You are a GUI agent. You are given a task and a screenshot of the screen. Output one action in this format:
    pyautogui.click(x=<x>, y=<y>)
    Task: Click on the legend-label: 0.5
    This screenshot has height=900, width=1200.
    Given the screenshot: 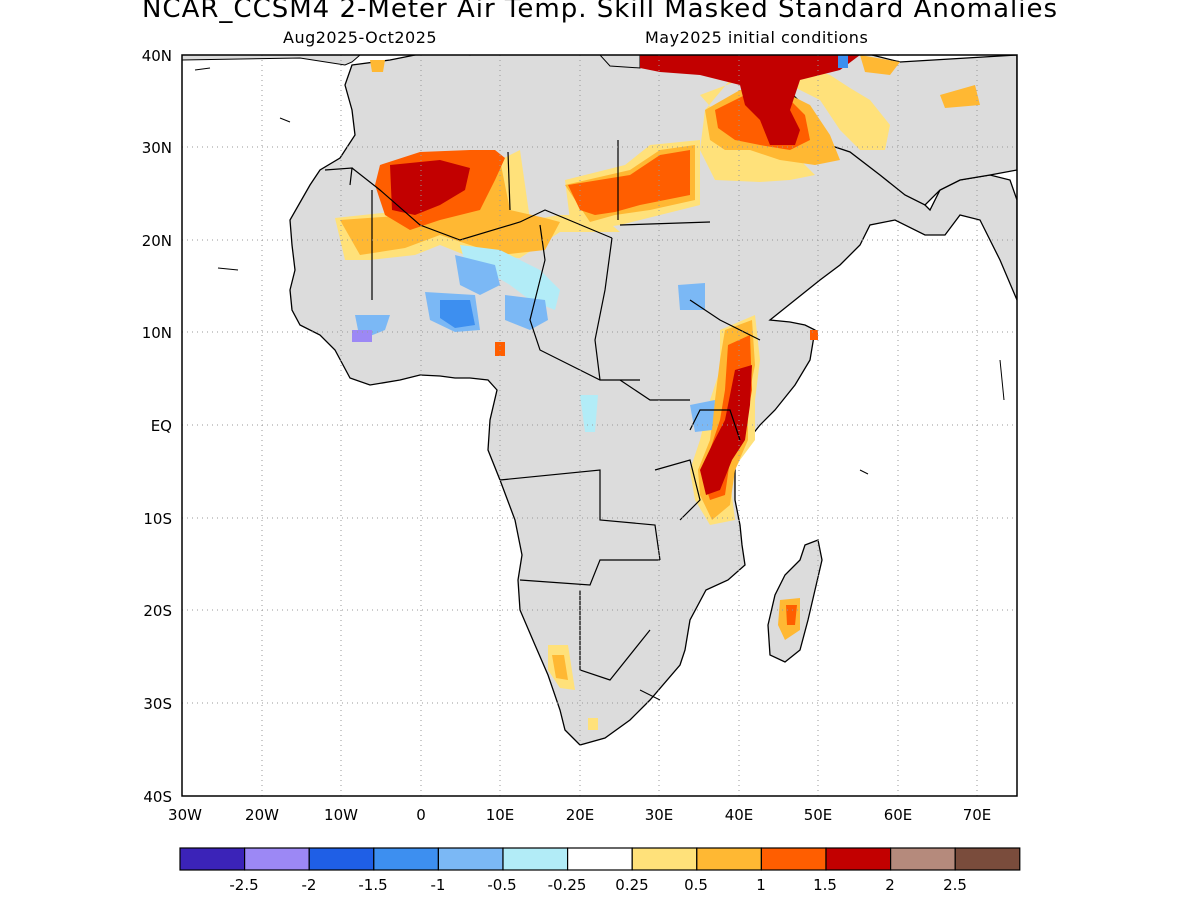 What is the action you would take?
    pyautogui.click(x=696, y=885)
    